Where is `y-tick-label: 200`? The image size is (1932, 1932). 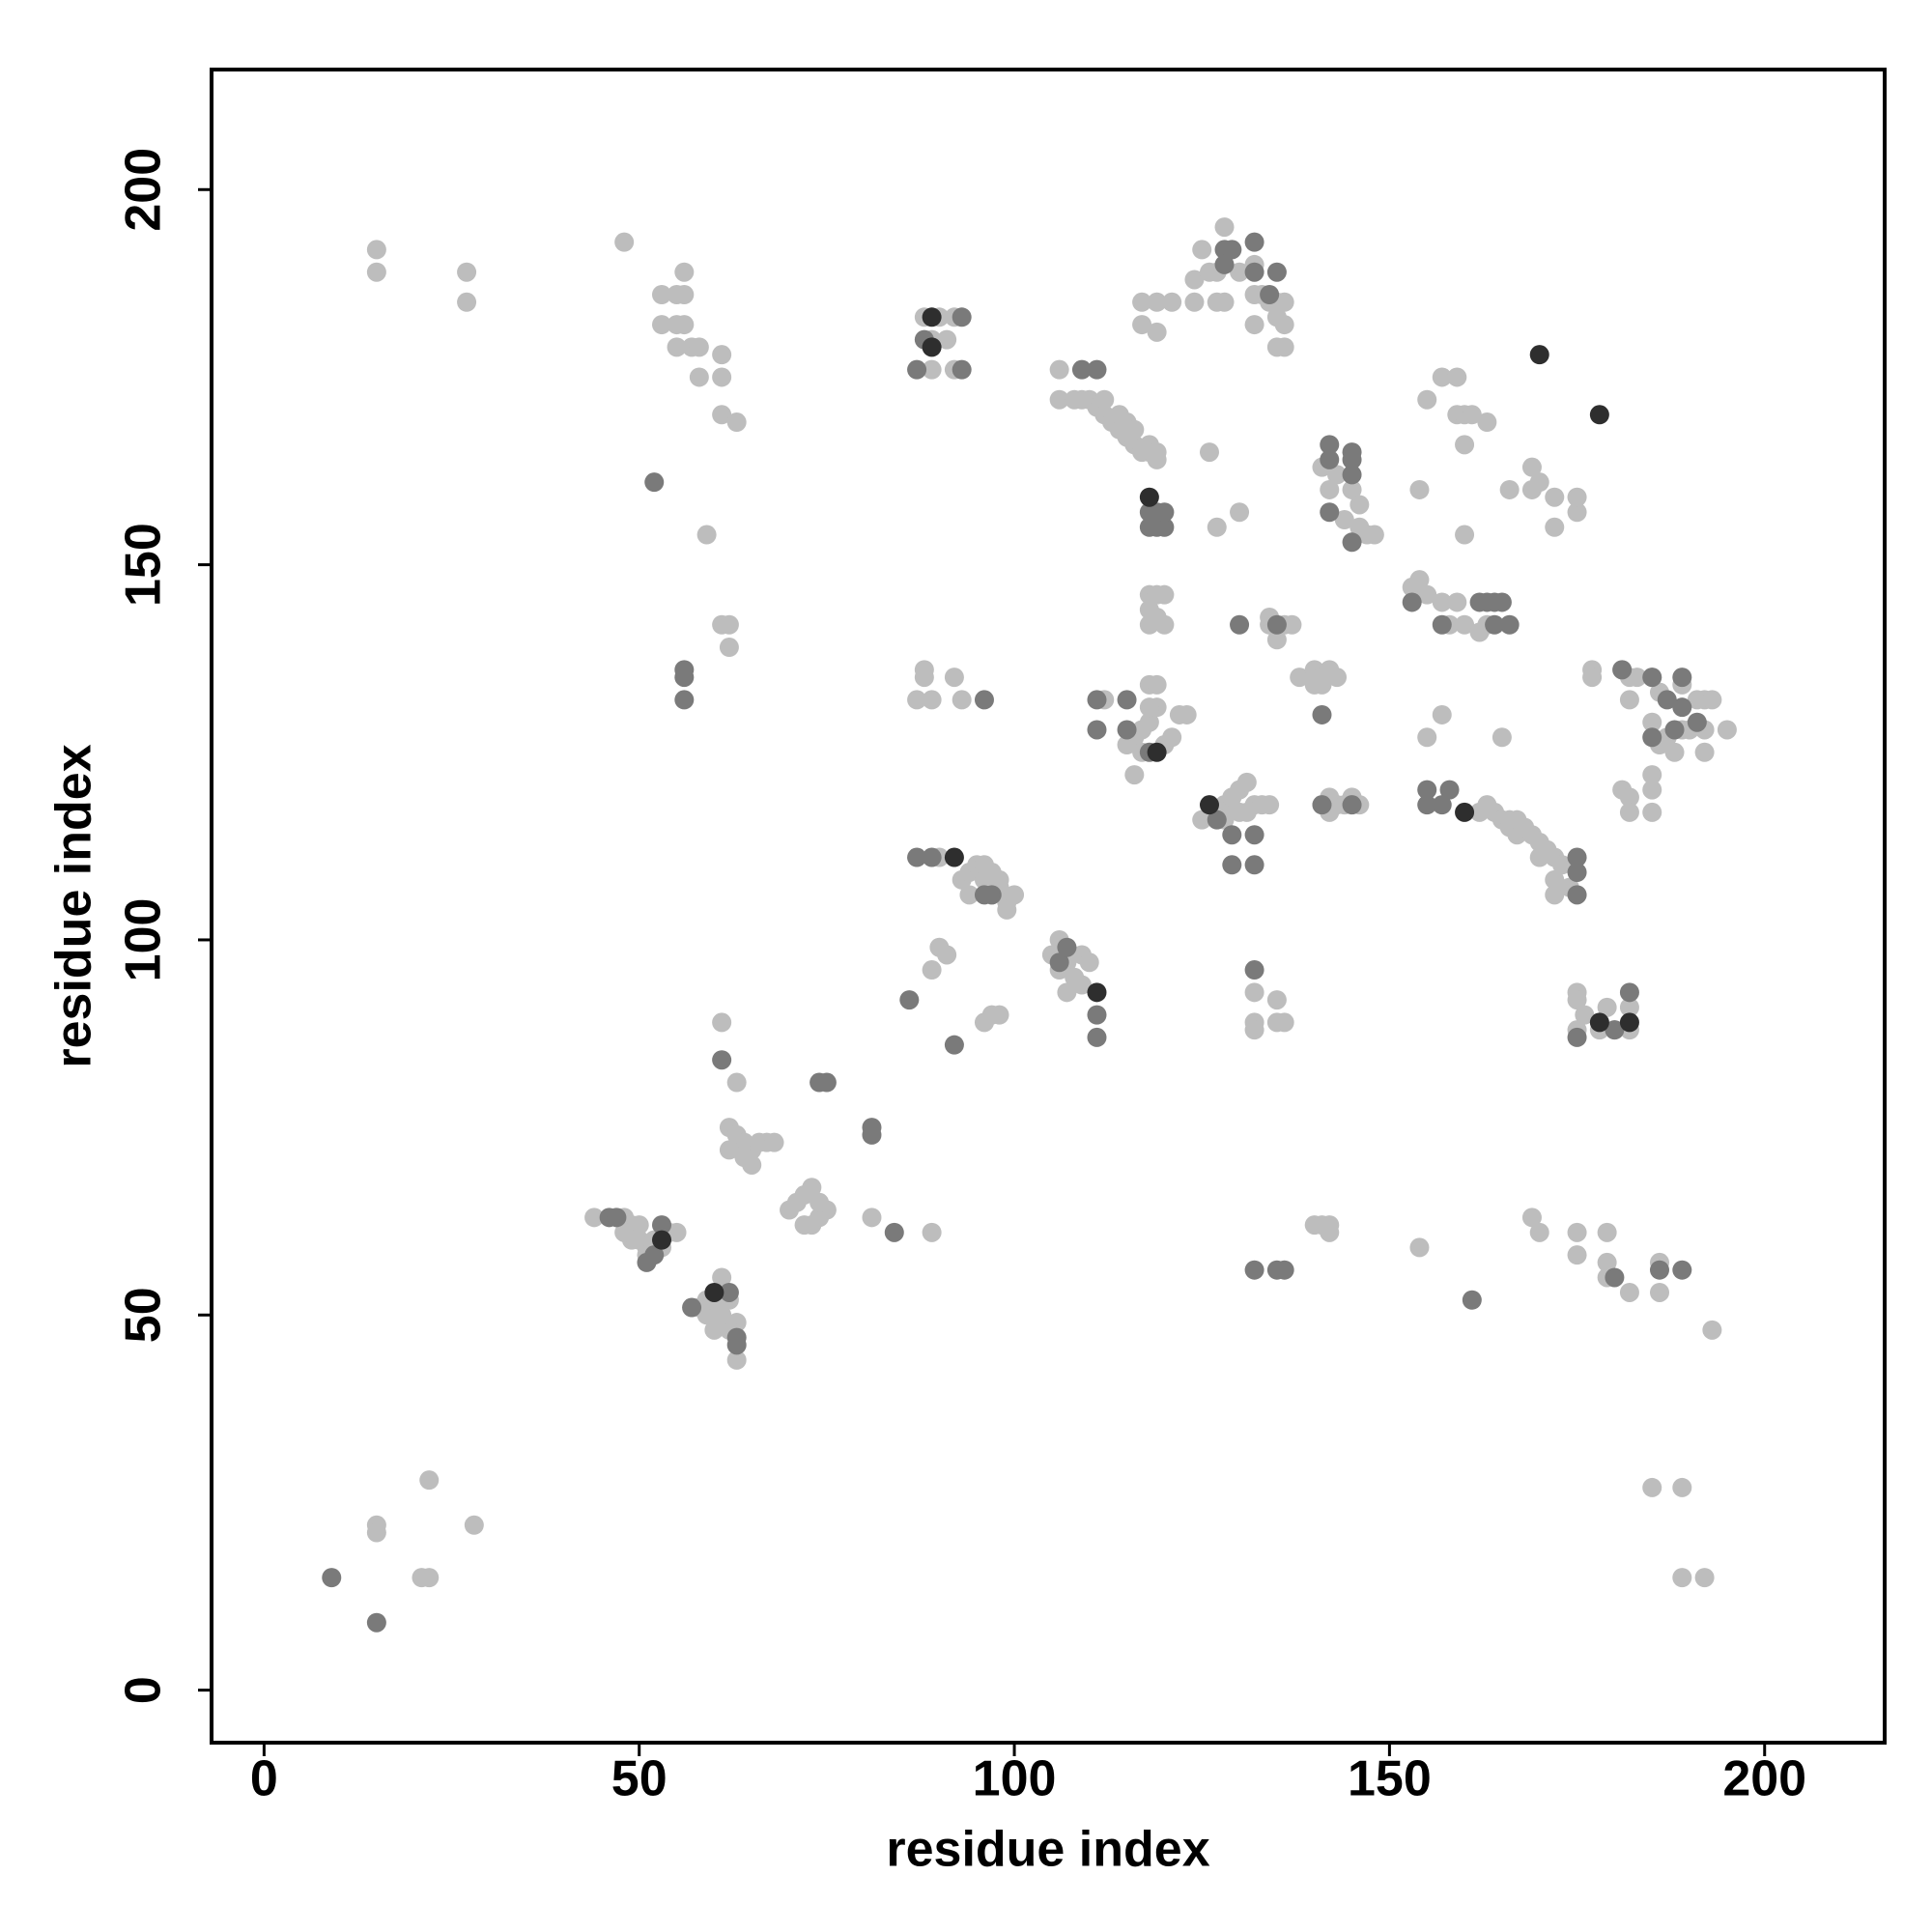
y-tick-label: 200 is located at coordinates (144, 190).